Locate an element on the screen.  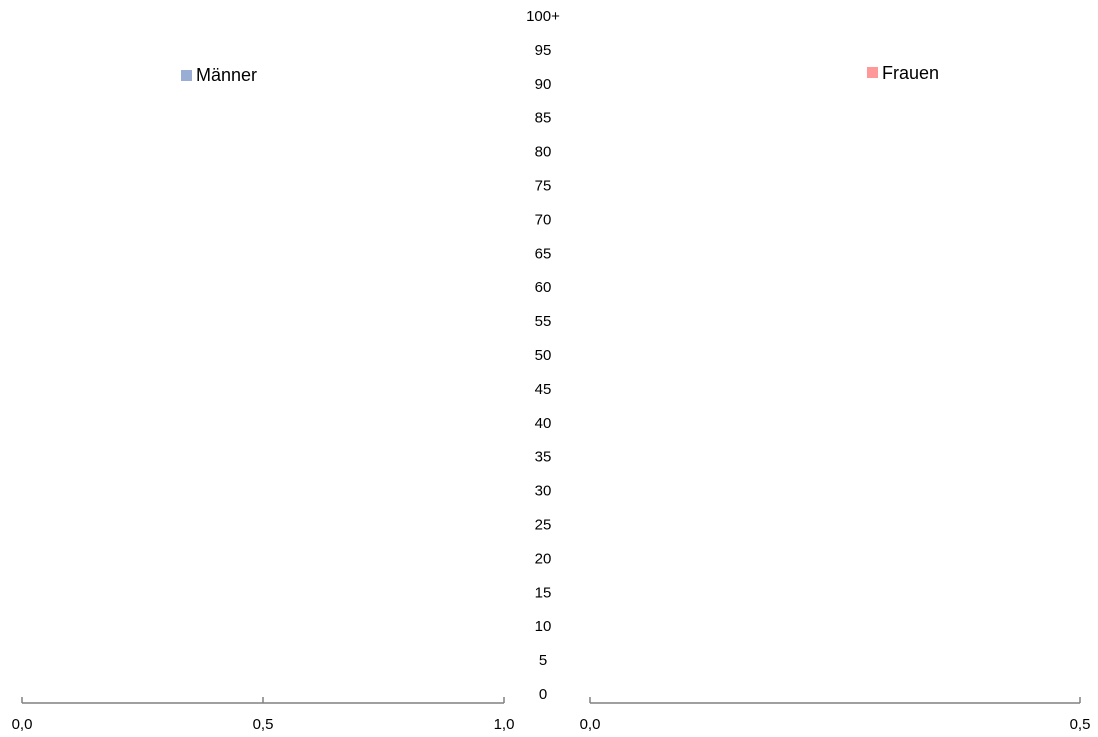
legend-label-frauen: Frauen is located at coordinates (910, 73).